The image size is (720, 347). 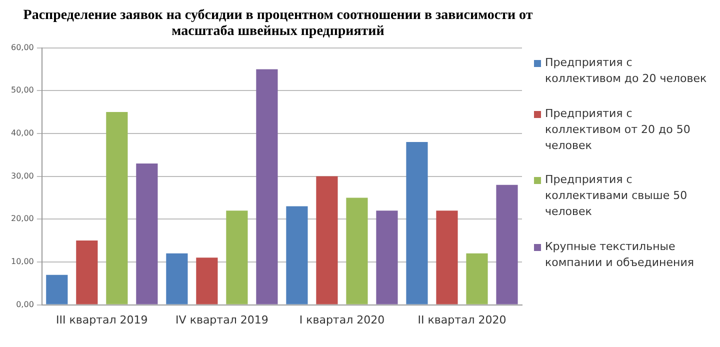 What do you see at coordinates (342, 319) in the screenshot?
I see `x-tick-label: I квартал 2020` at bounding box center [342, 319].